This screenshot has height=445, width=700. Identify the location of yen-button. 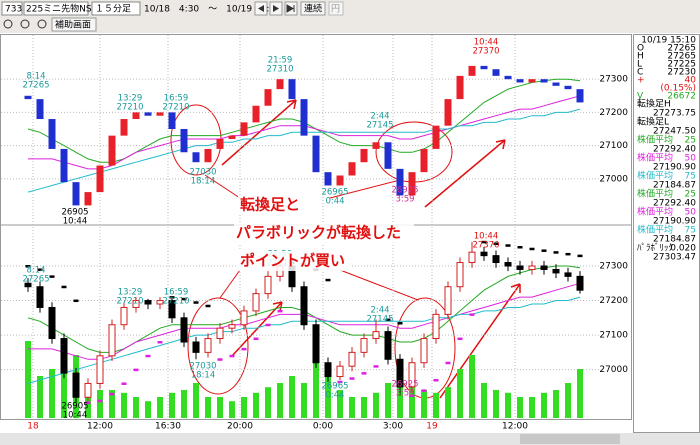
(336, 8).